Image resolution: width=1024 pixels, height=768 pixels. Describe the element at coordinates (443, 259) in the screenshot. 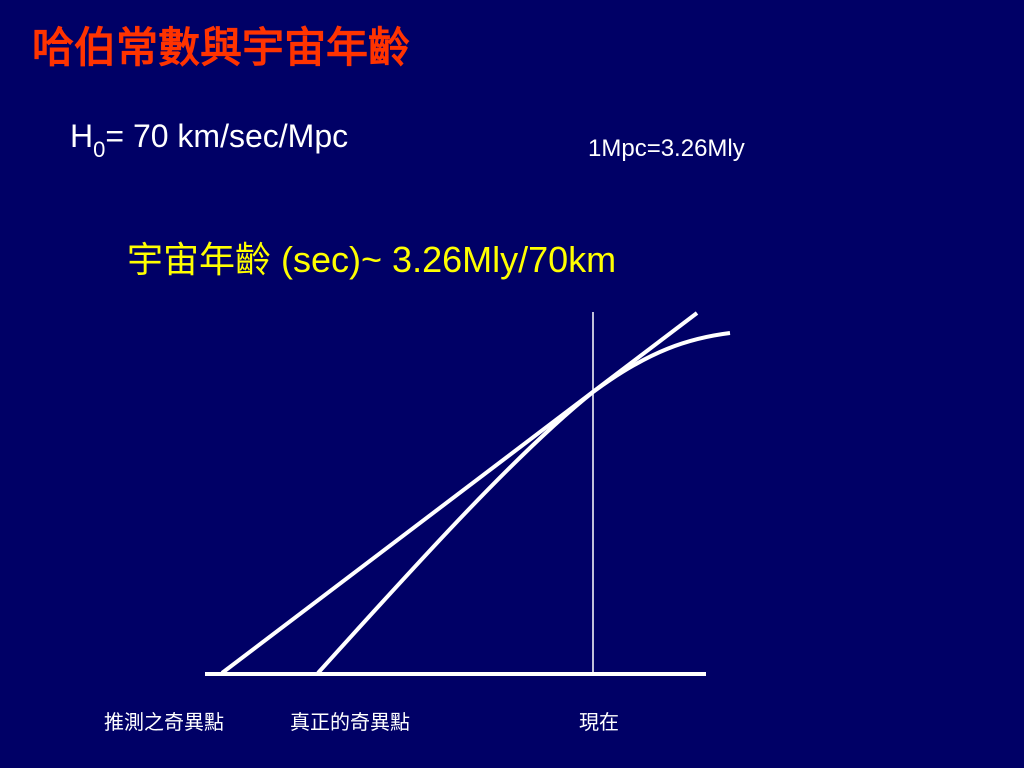

I see `age-expression: (sec)~ 3.26Mly/70km` at that location.